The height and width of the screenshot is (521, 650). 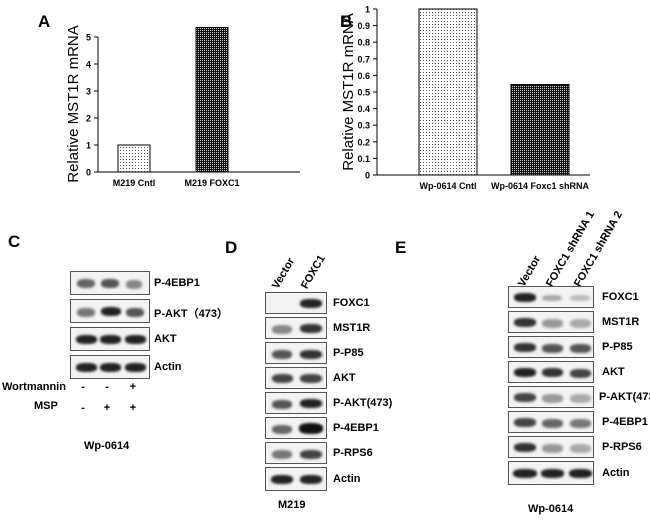 What do you see at coordinates (46, 406) in the screenshot?
I see `treatment-msp: MSP` at bounding box center [46, 406].